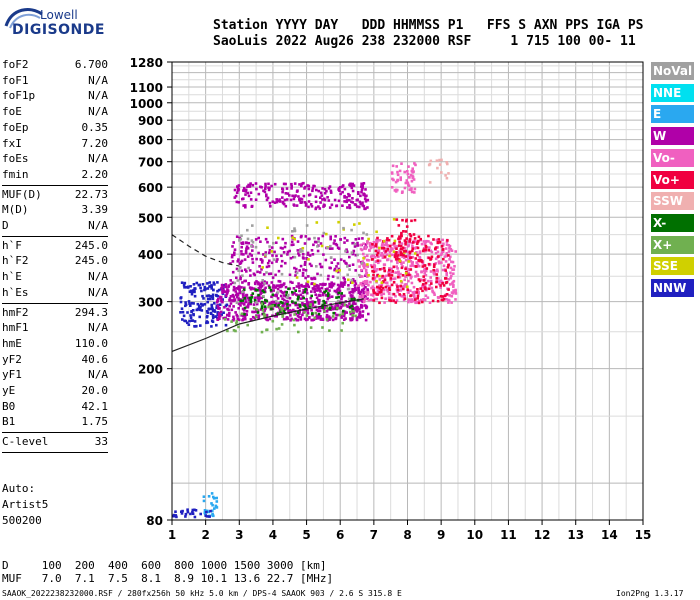 The width and height of the screenshot is (700, 600). What do you see at coordinates (91, 312) in the screenshot?
I see `param-value: 294.3` at bounding box center [91, 312].